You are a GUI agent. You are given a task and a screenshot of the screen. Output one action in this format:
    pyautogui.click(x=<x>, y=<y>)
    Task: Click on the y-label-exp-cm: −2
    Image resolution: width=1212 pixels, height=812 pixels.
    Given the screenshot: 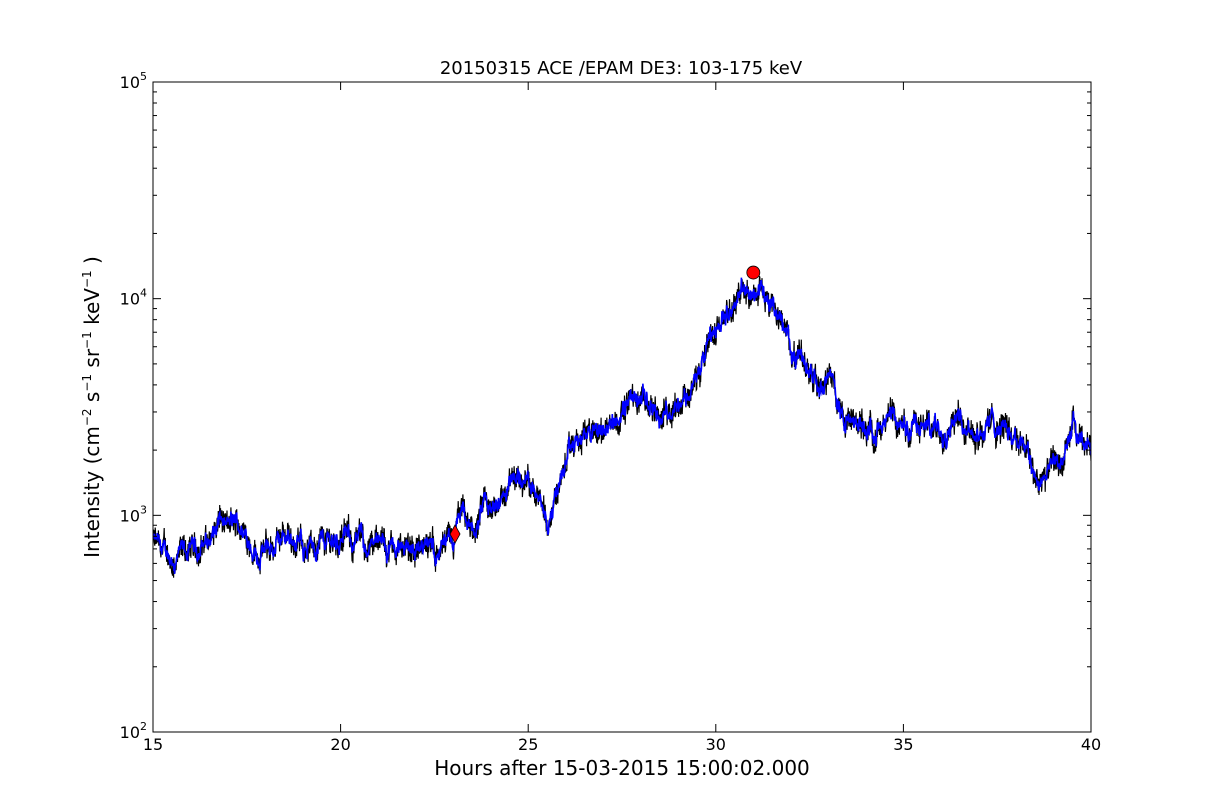 What is the action you would take?
    pyautogui.click(x=87, y=417)
    